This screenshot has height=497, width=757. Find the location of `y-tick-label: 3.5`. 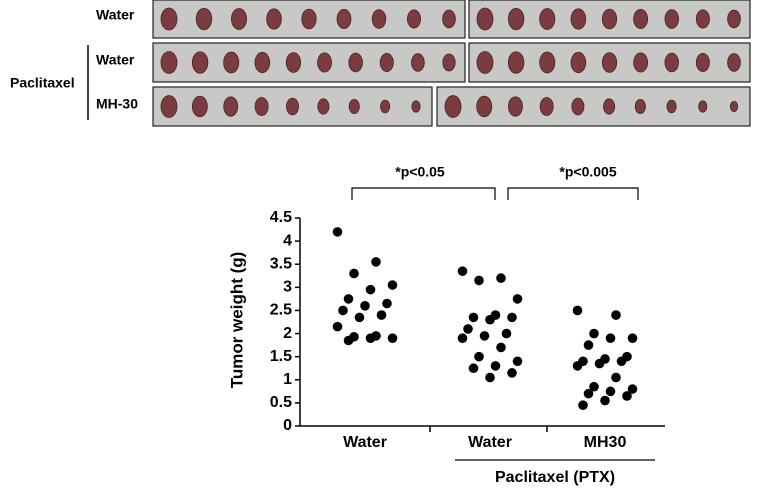

y-tick-label: 3.5 is located at coordinates (281, 263).